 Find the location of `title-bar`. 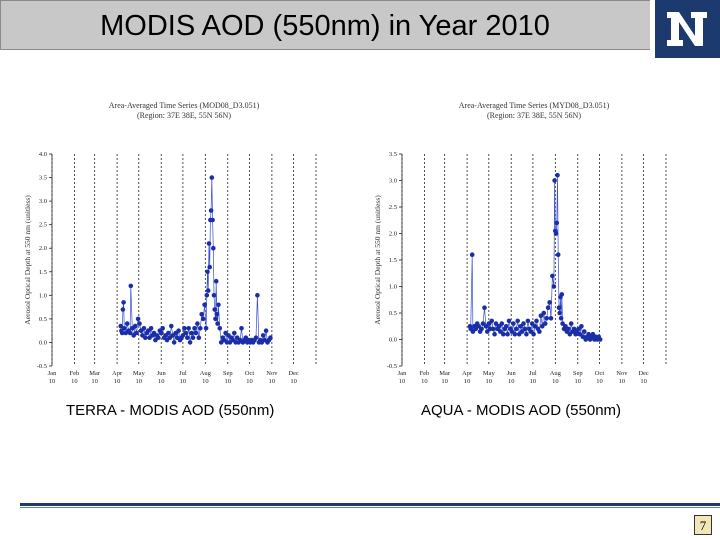

title-bar is located at coordinates (325, 25).